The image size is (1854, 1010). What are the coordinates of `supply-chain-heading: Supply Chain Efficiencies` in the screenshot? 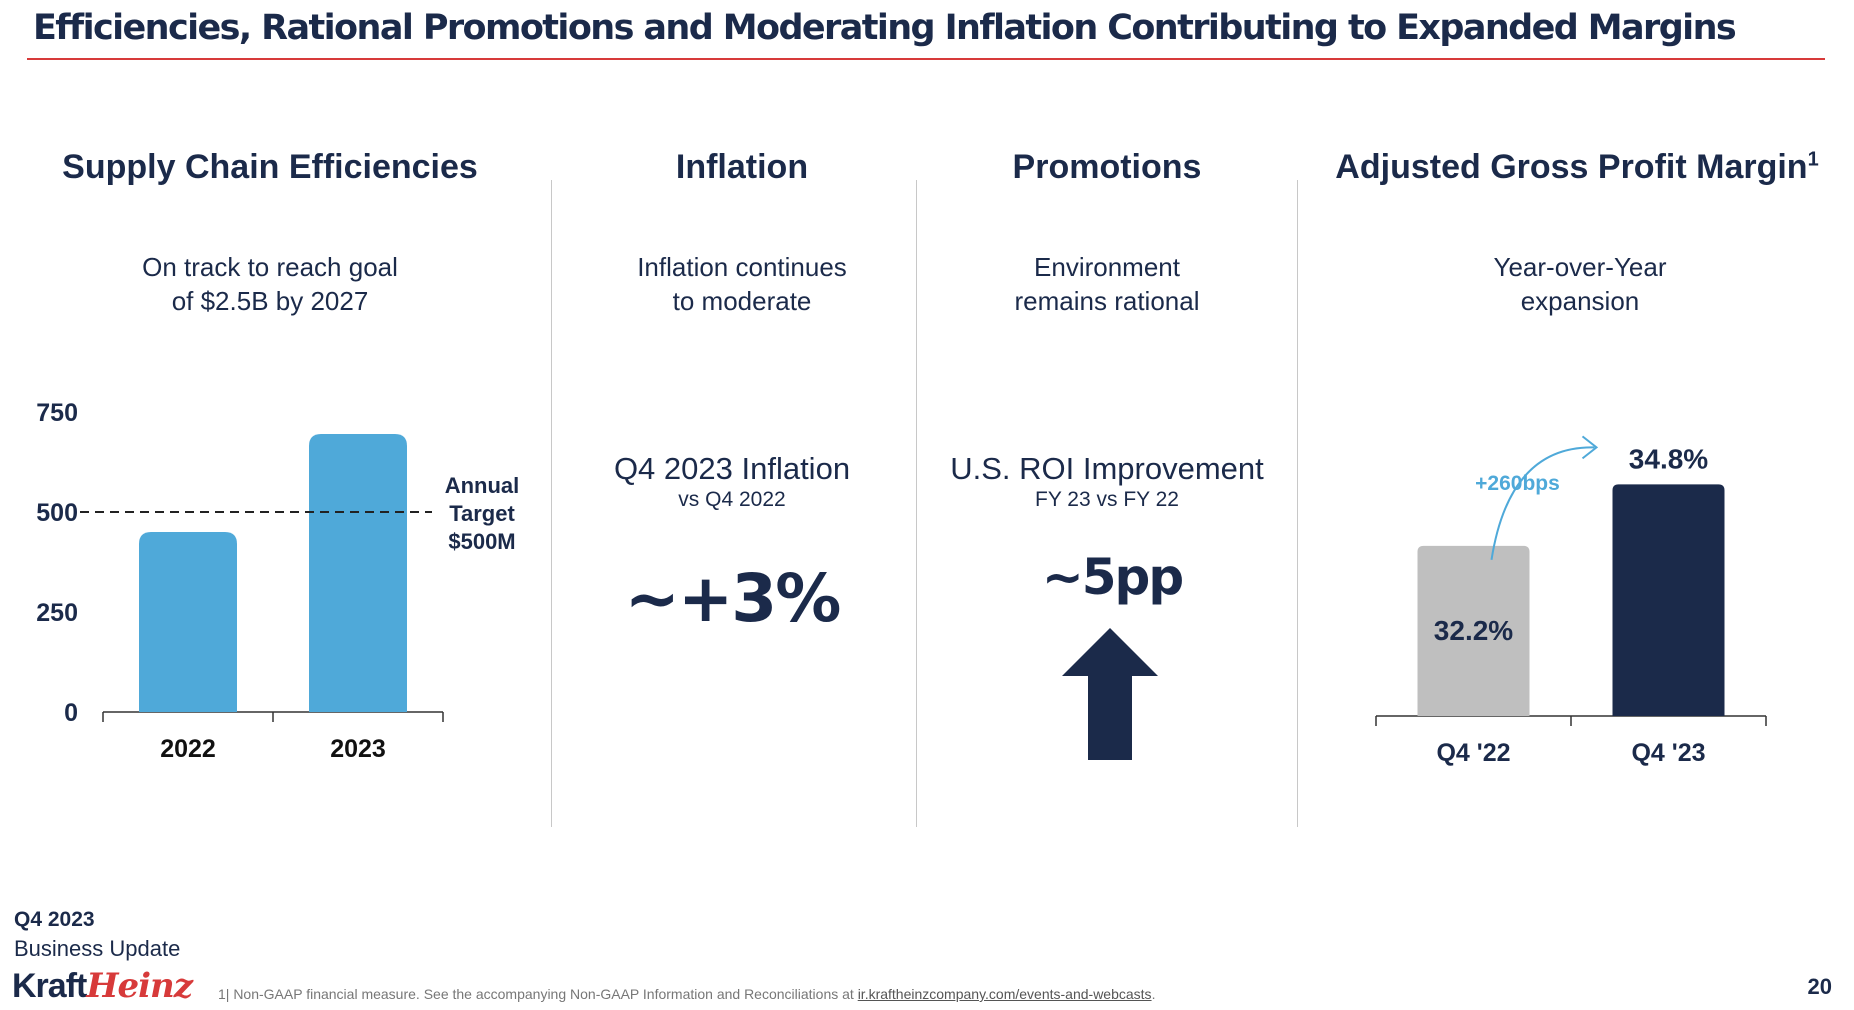 It's located at (270, 167).